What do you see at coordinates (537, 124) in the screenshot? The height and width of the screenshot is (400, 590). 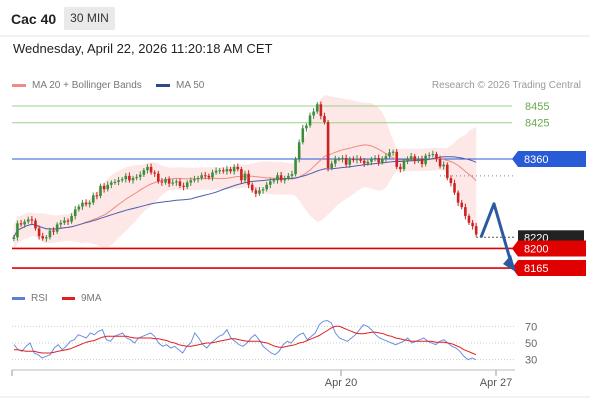 I see `resistance-label: 8425` at bounding box center [537, 124].